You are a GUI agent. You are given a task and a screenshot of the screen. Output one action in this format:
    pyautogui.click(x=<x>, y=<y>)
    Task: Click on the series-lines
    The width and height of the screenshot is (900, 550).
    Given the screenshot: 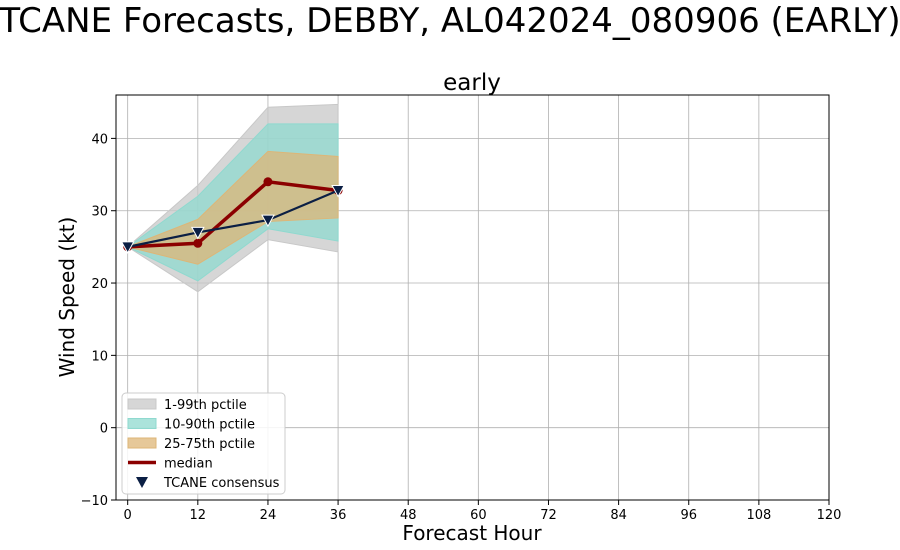 What is the action you would take?
    pyautogui.click(x=232, y=215)
    